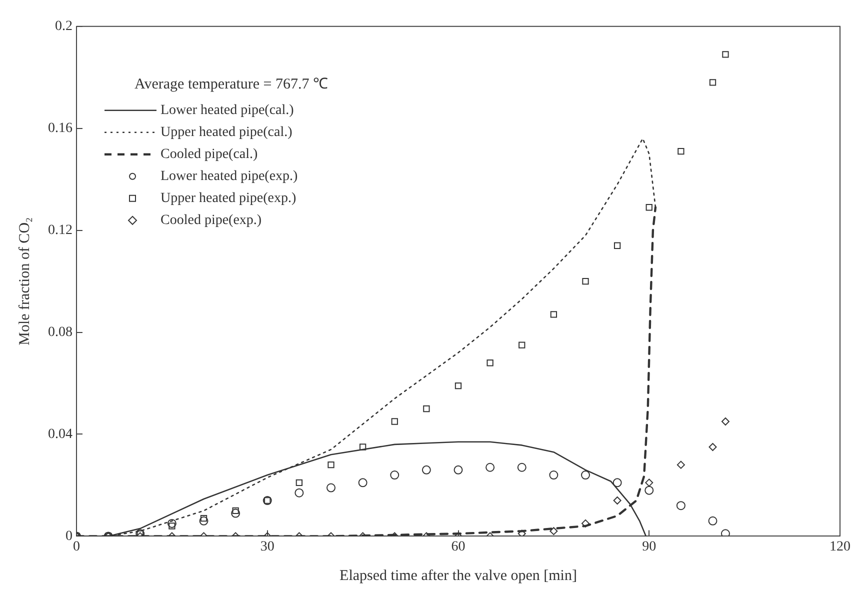  I want to click on y-tick-label: 0, so click(69, 536).